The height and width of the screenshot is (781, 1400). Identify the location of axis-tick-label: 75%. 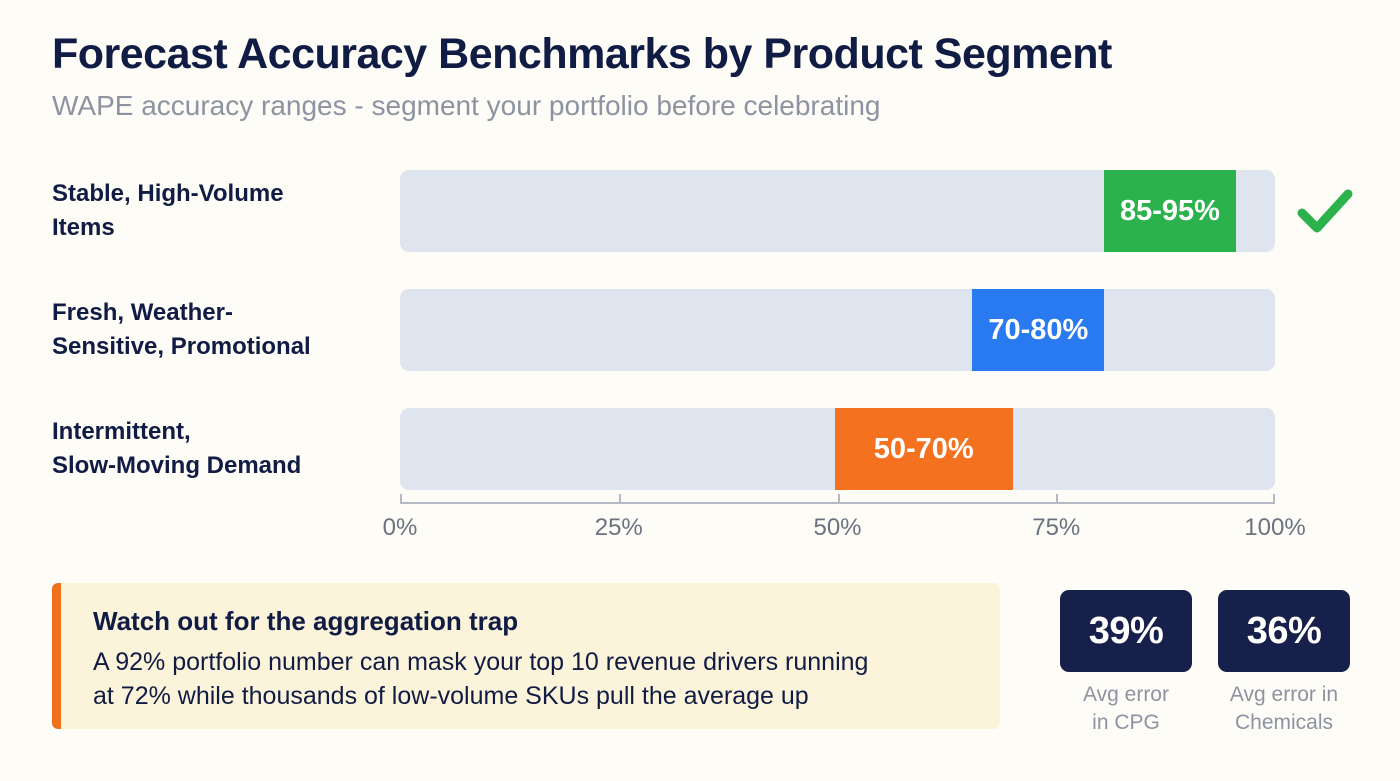
(1056, 527).